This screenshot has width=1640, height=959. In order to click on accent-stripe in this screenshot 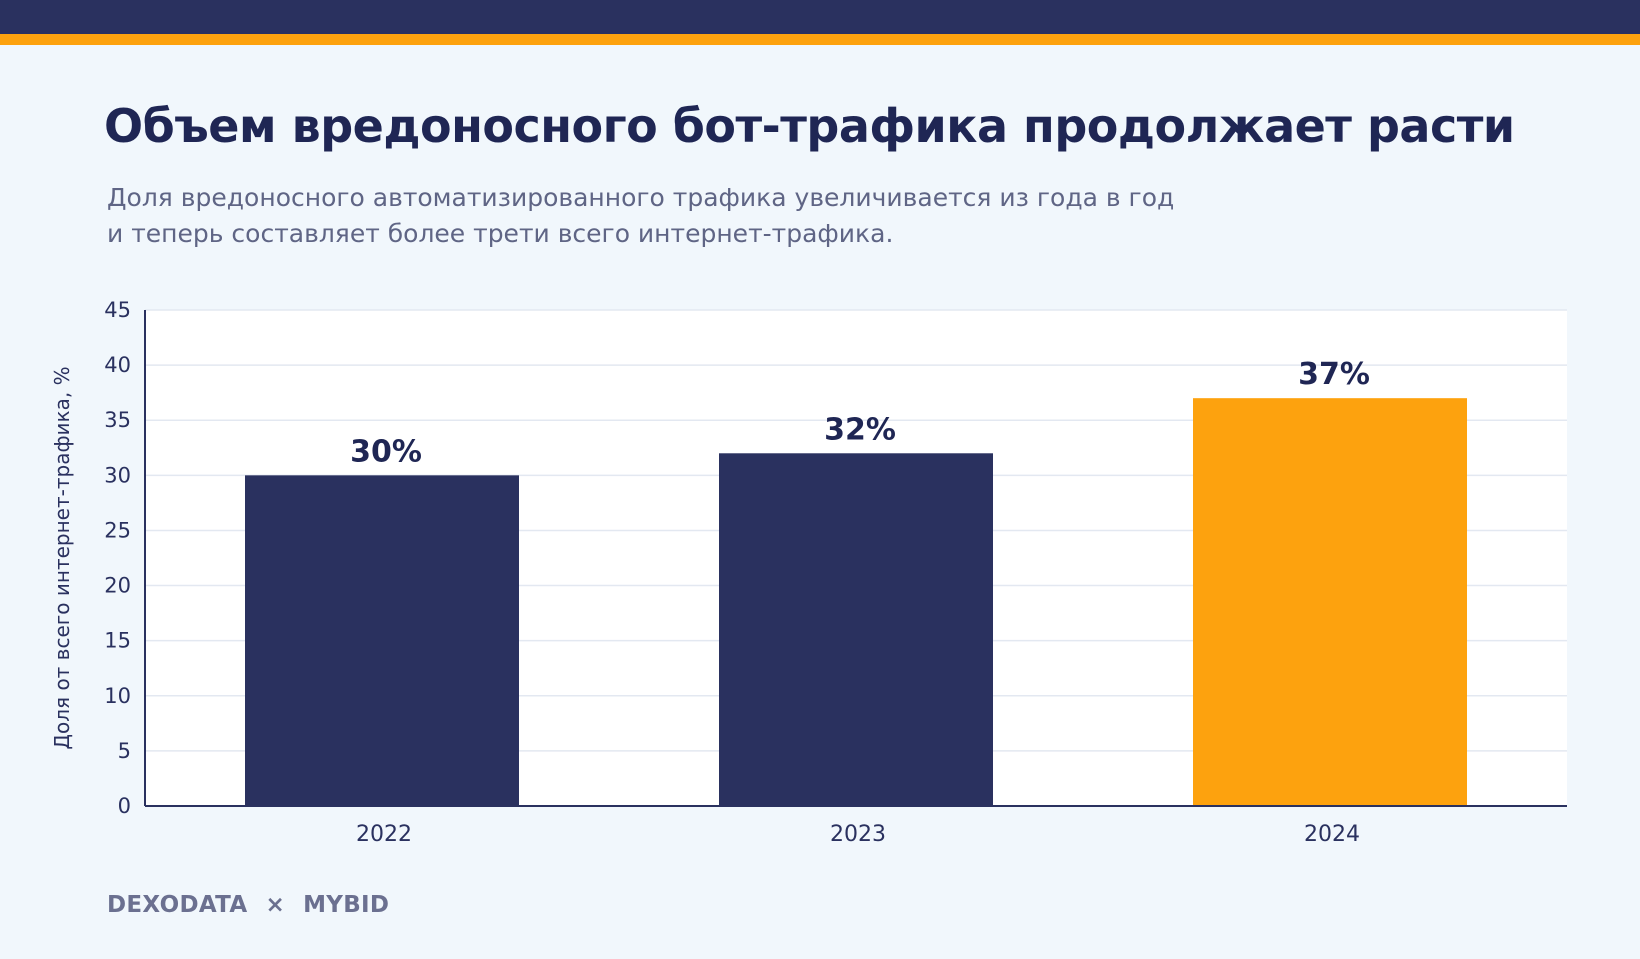, I will do `click(820, 39)`.